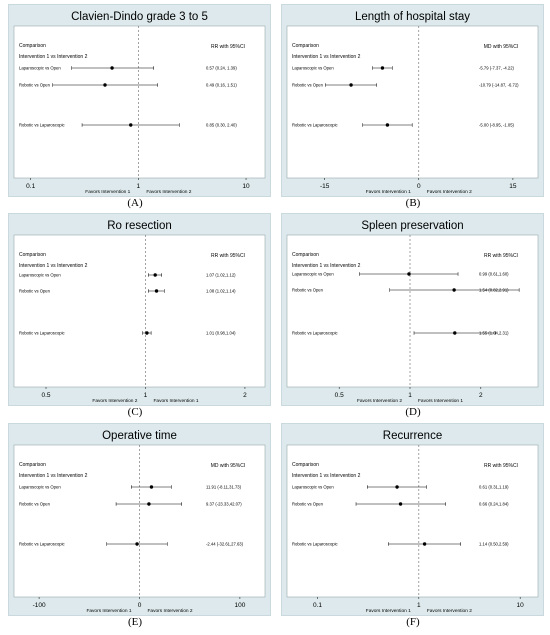 The image size is (550, 635). Describe the element at coordinates (135, 203) in the screenshot. I see `panel-label-a: (A)` at that location.